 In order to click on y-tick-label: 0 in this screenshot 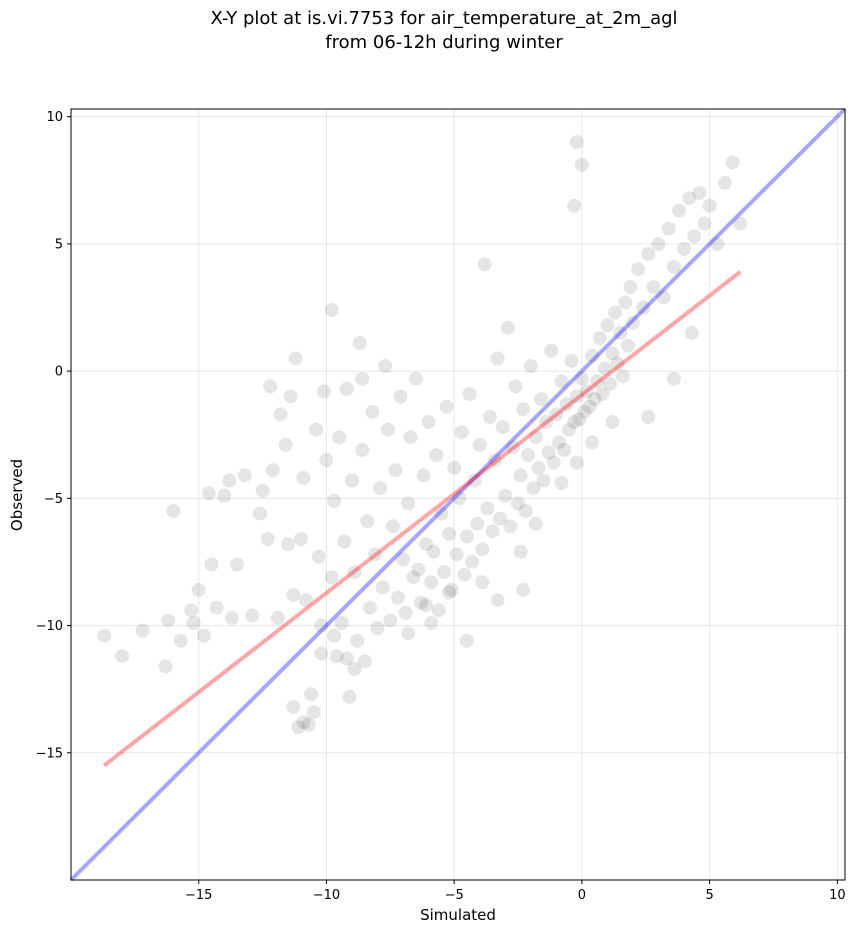, I will do `click(59, 372)`.